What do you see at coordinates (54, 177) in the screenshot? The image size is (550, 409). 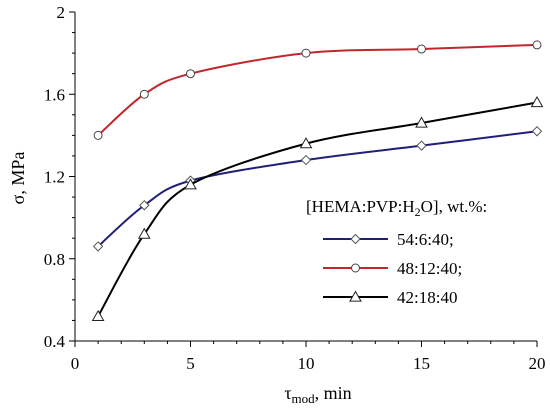 I see `y-tick-label: 1.2` at bounding box center [54, 177].